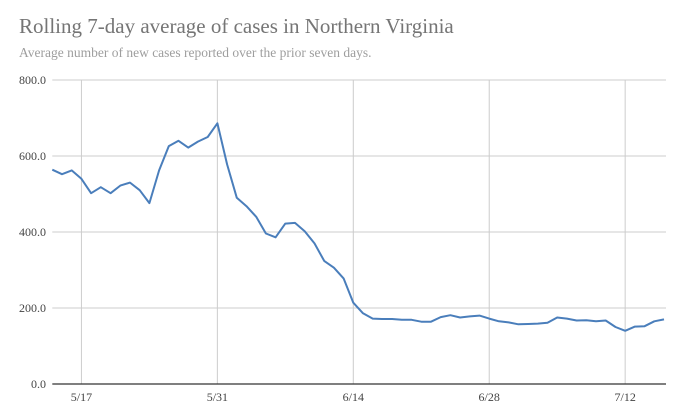 This screenshot has height=420, width=682. What do you see at coordinates (32, 80) in the screenshot?
I see `y-tick-label: 800.0` at bounding box center [32, 80].